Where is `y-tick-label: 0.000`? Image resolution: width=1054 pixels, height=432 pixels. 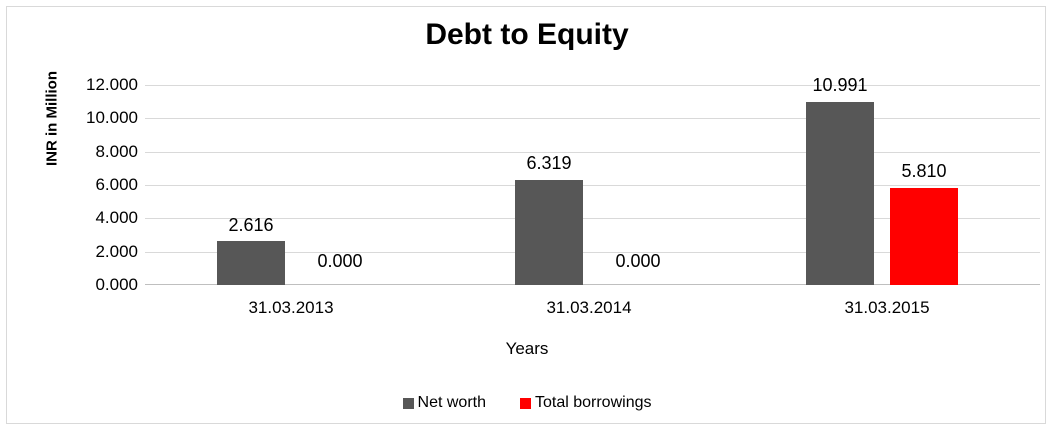 y-tick-label: 0.000 is located at coordinates (116, 284).